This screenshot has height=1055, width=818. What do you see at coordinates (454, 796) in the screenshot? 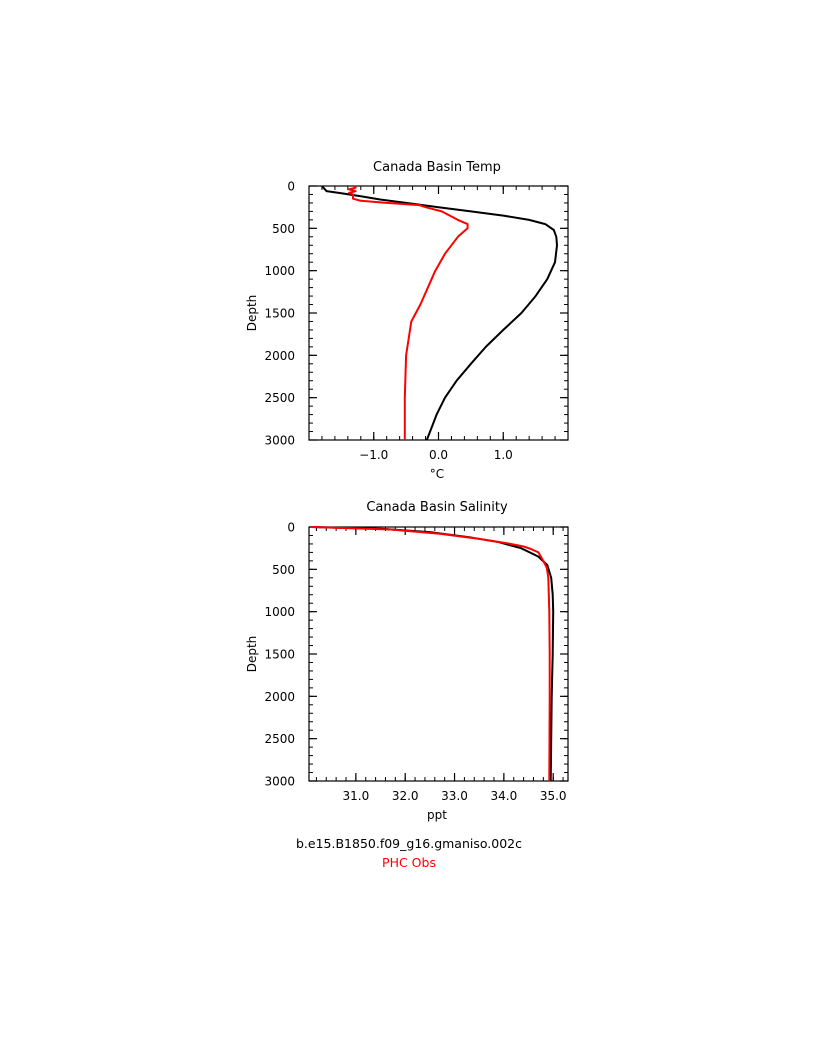
I see `salinity-x-tick-label: 33.0` at bounding box center [454, 796].